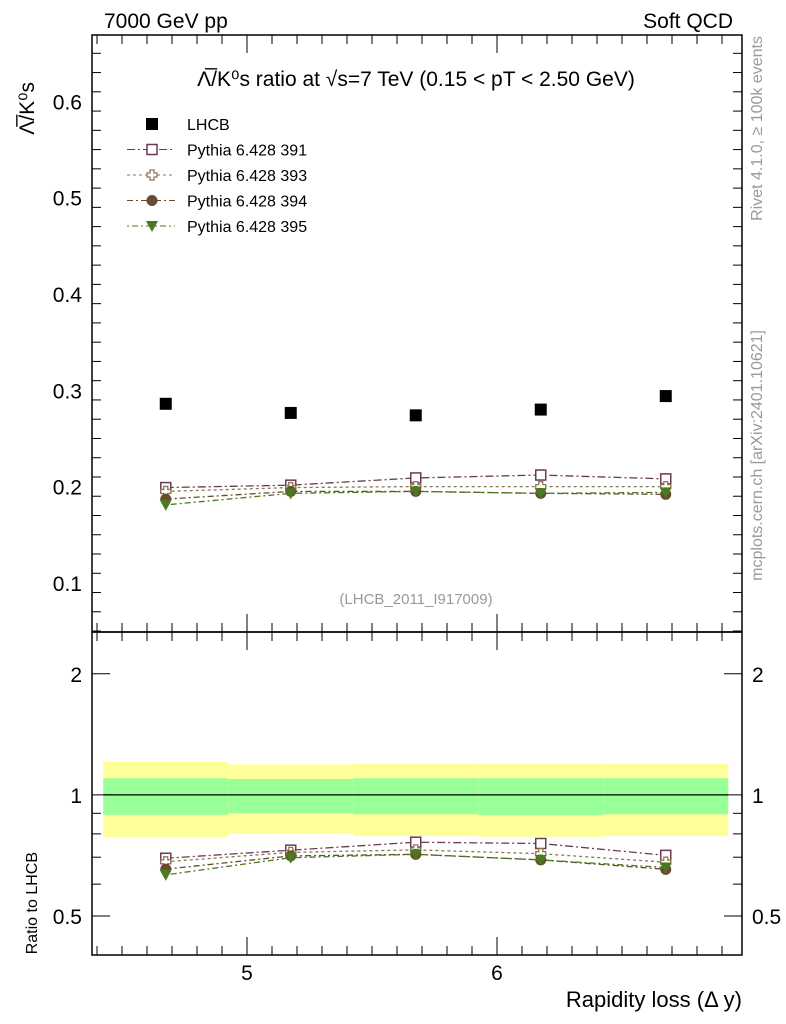  Describe the element at coordinates (757, 455) in the screenshot. I see `mcplots-label: mcplots.cern.ch [arXiv:2401.10621]` at that location.